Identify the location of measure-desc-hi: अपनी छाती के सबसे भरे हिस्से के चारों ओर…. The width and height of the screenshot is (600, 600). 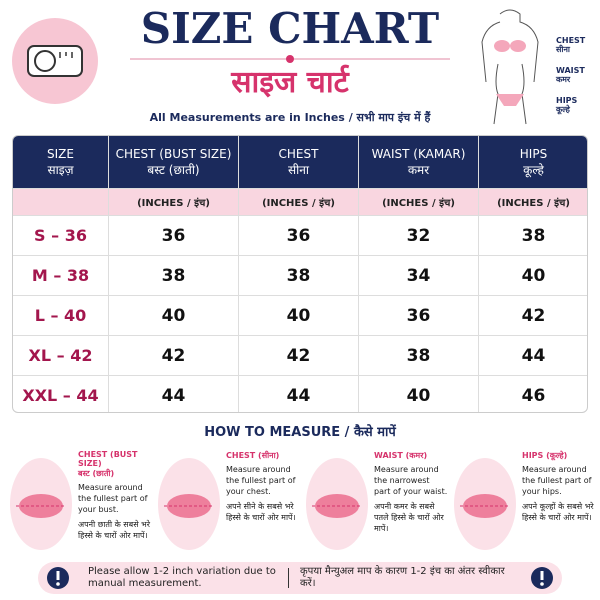
(114, 530).